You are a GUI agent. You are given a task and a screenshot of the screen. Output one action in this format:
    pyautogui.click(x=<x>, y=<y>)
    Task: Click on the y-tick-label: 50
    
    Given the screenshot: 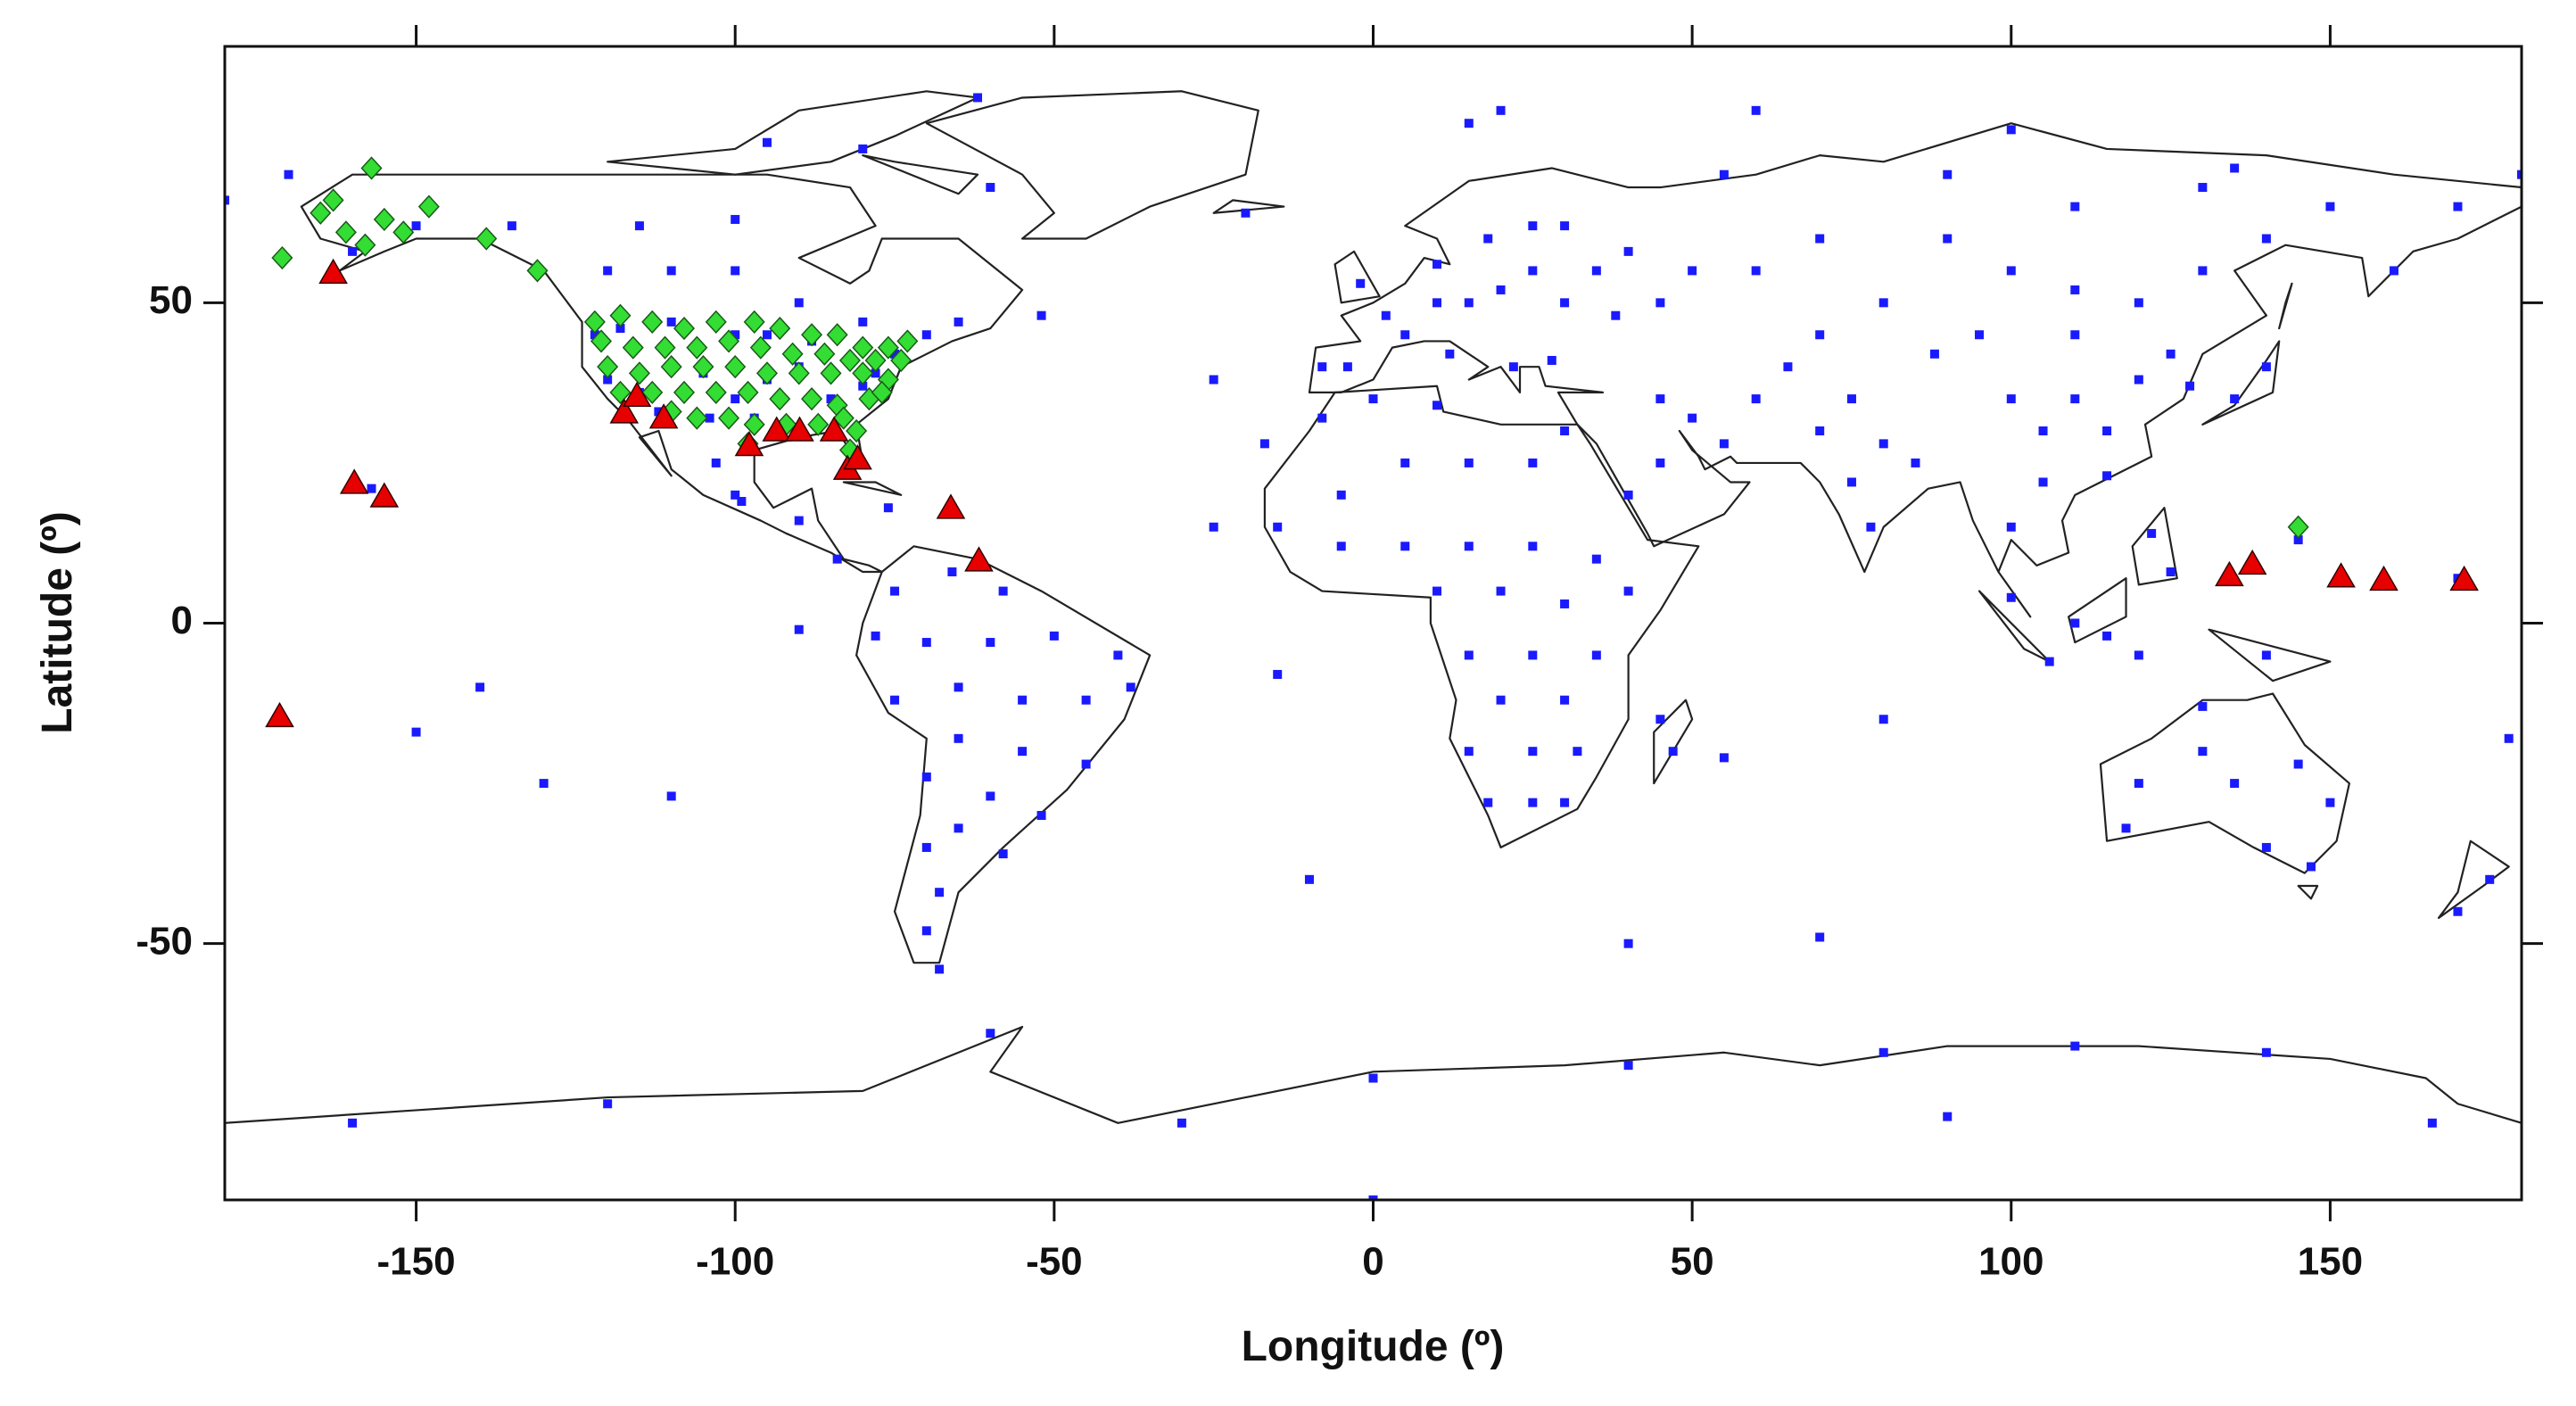 What is the action you would take?
    pyautogui.click(x=171, y=300)
    